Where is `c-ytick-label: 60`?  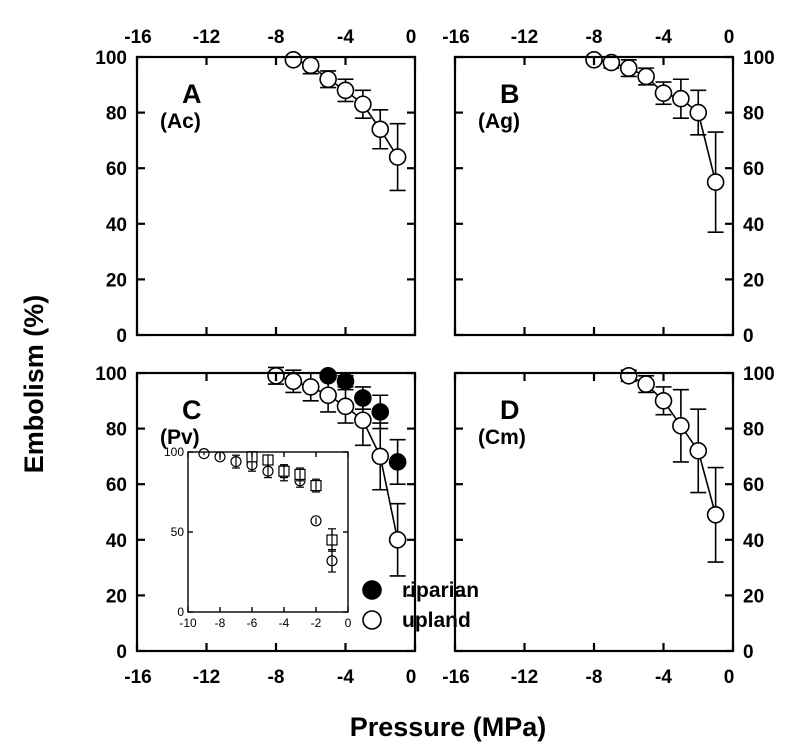 c-ytick-label: 60 is located at coordinates (116, 485).